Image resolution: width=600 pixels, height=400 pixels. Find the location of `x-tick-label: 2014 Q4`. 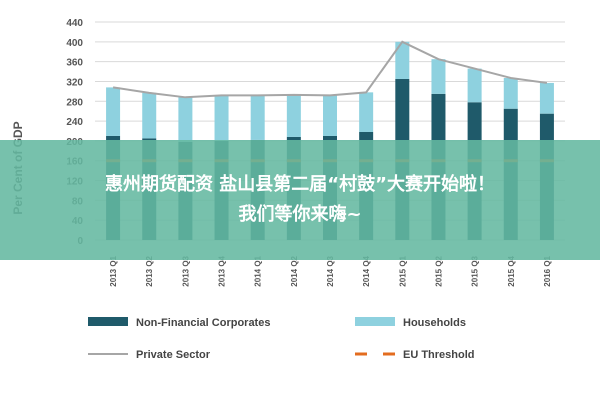

x-tick-label: 2014 Q4 is located at coordinates (366, 270).